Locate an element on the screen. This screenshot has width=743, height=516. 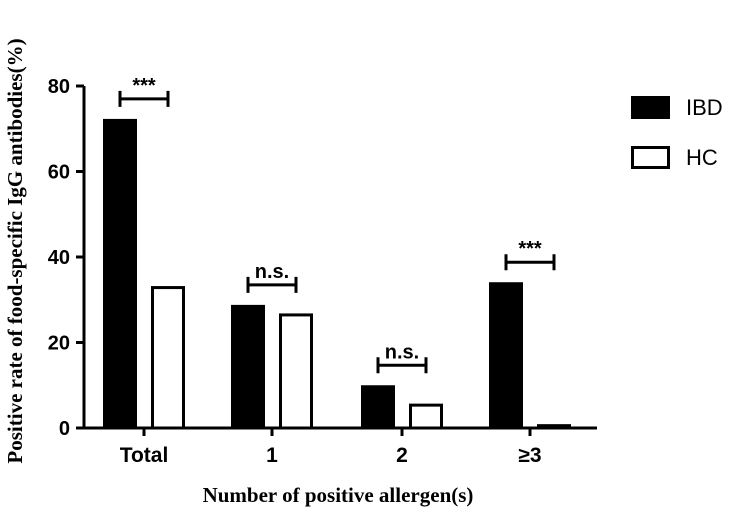
y-tick-label: 60 is located at coordinates (59, 173).